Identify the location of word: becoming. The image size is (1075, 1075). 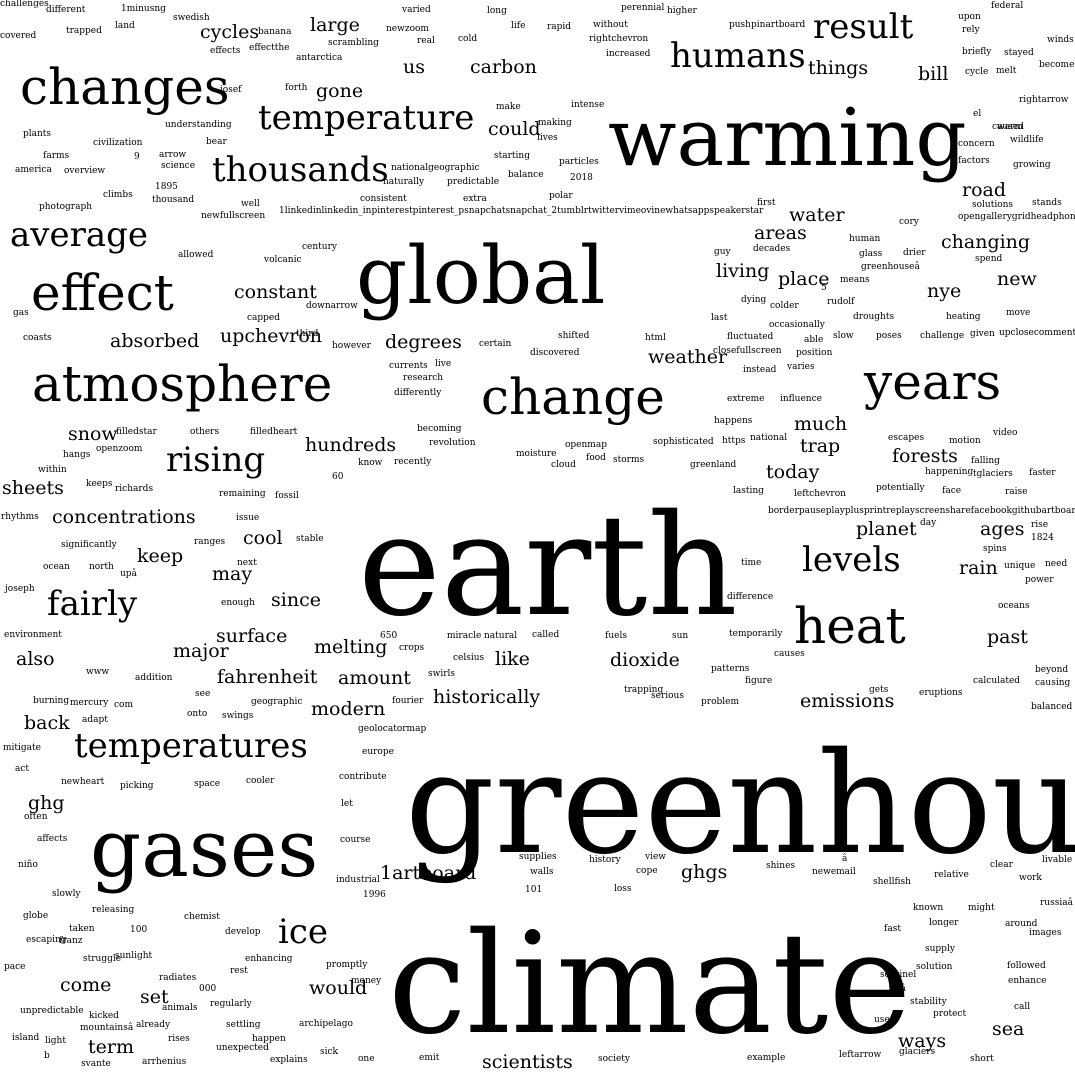
(439, 429).